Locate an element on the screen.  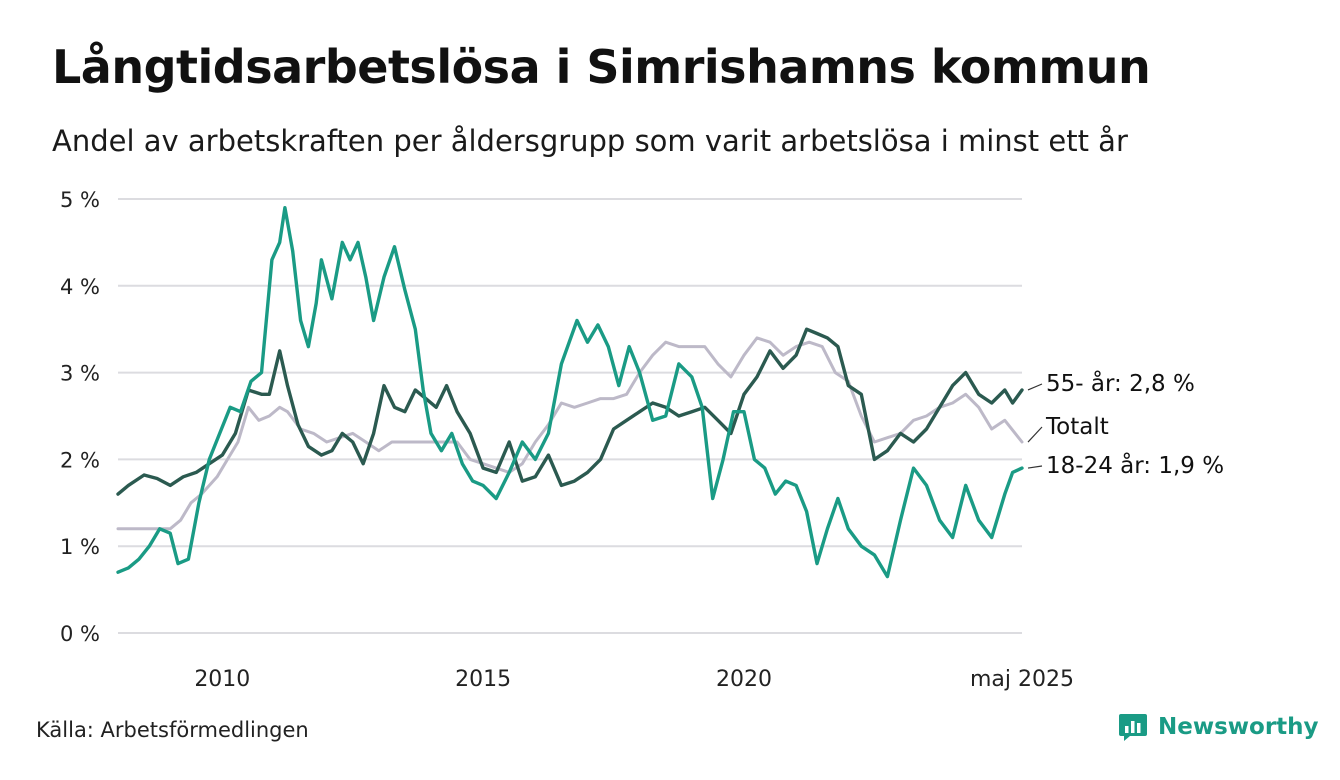
end-label-18_24: 18-24 år: 1,9 % is located at coordinates (1135, 465).